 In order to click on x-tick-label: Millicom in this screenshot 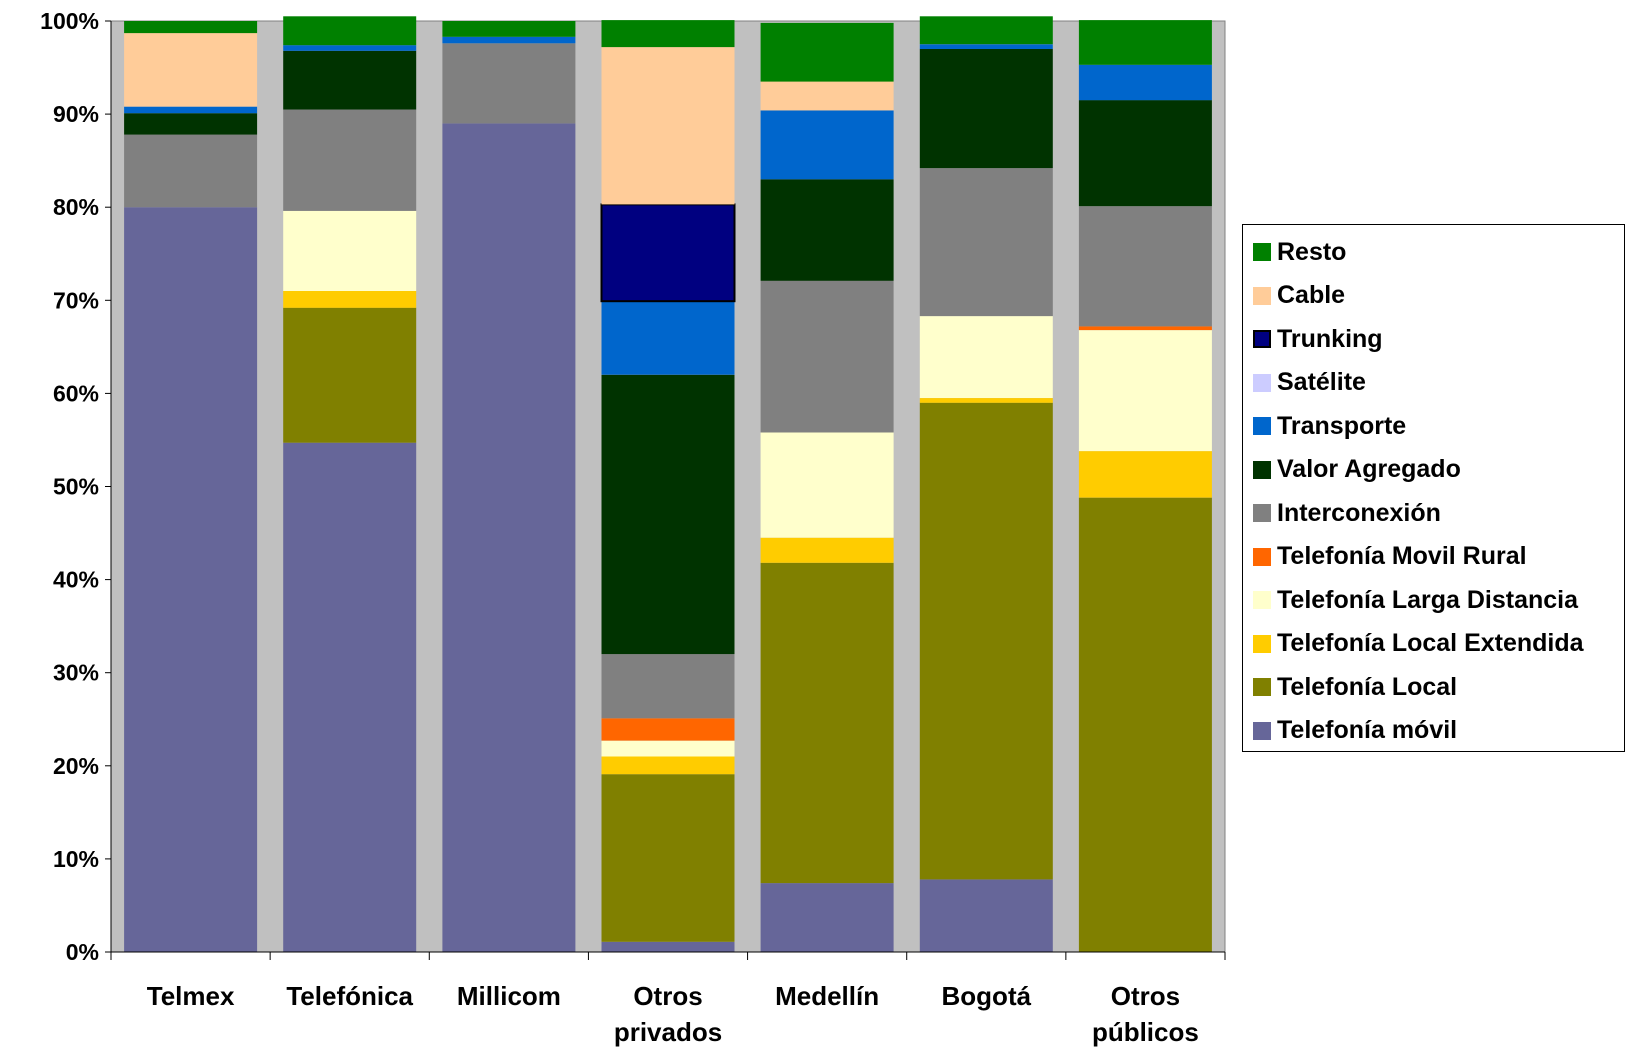, I will do `click(509, 996)`.